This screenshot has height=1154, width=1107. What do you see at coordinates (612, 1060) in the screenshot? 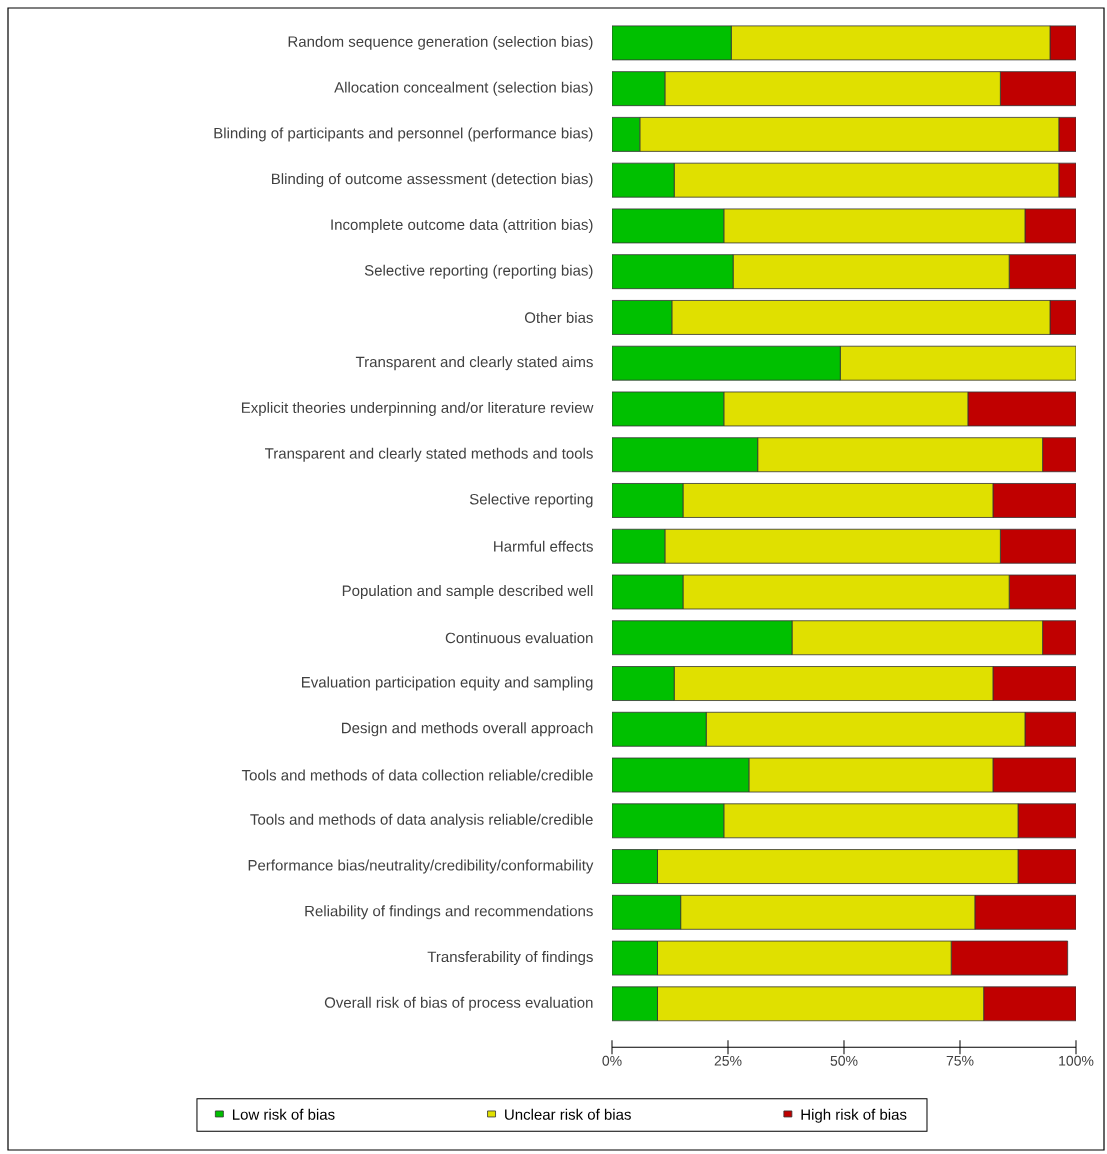
I see `x-tick-label: 0%` at bounding box center [612, 1060].